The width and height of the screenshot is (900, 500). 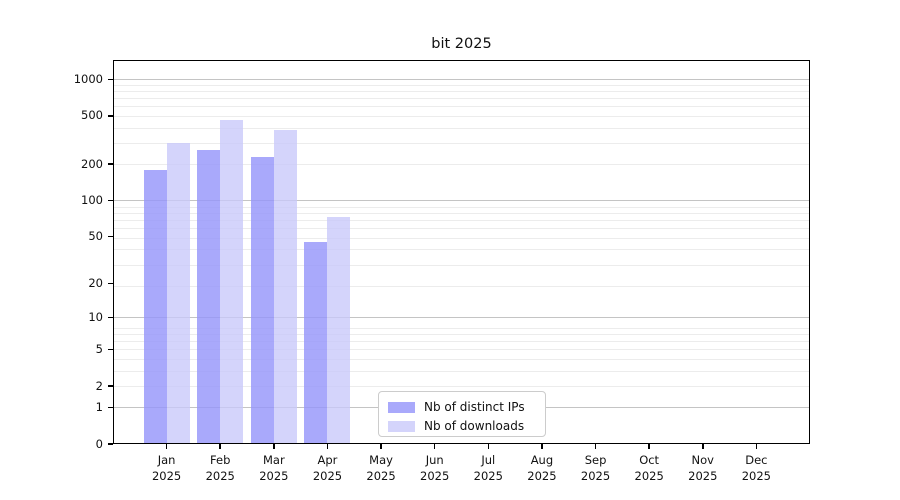 I want to click on y-axis-tick-label: 5, so click(x=99, y=348).